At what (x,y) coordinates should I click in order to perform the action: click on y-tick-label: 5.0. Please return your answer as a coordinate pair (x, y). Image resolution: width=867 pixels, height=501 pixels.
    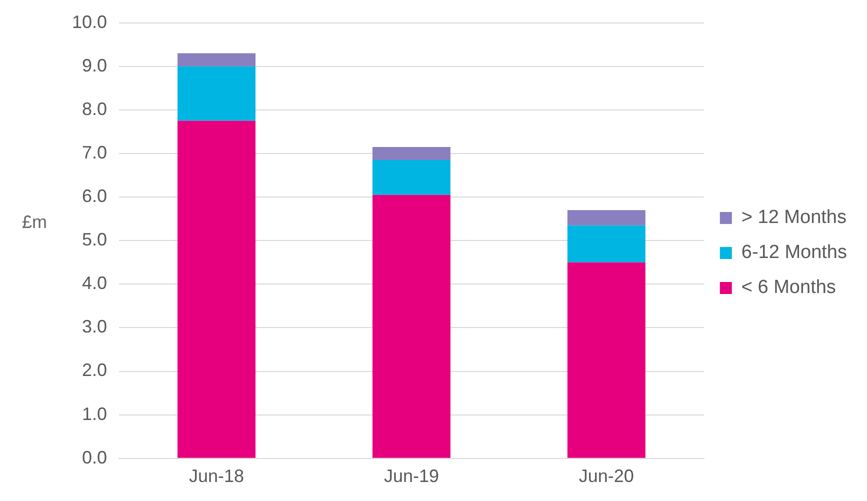
    Looking at the image, I should click on (95, 240).